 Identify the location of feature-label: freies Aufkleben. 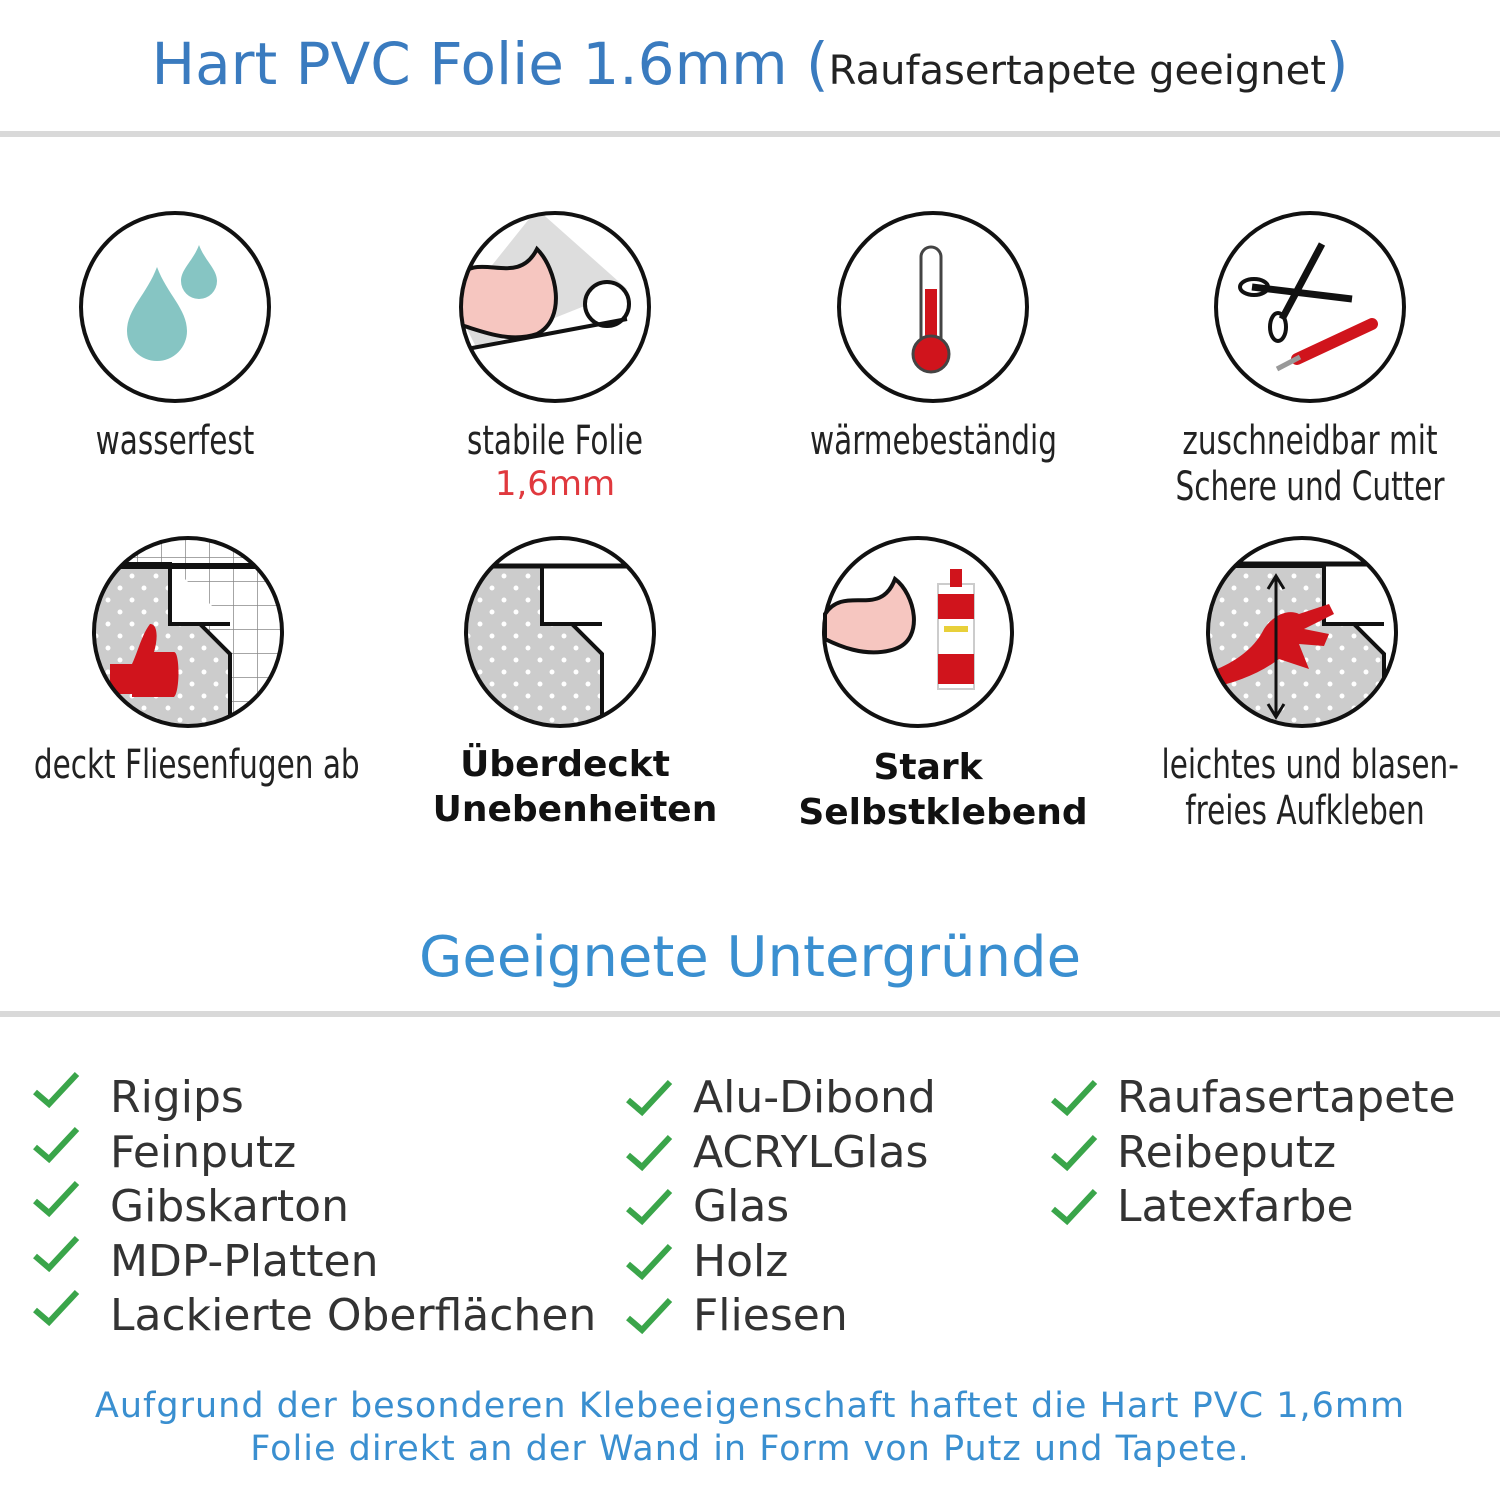
(1305, 811).